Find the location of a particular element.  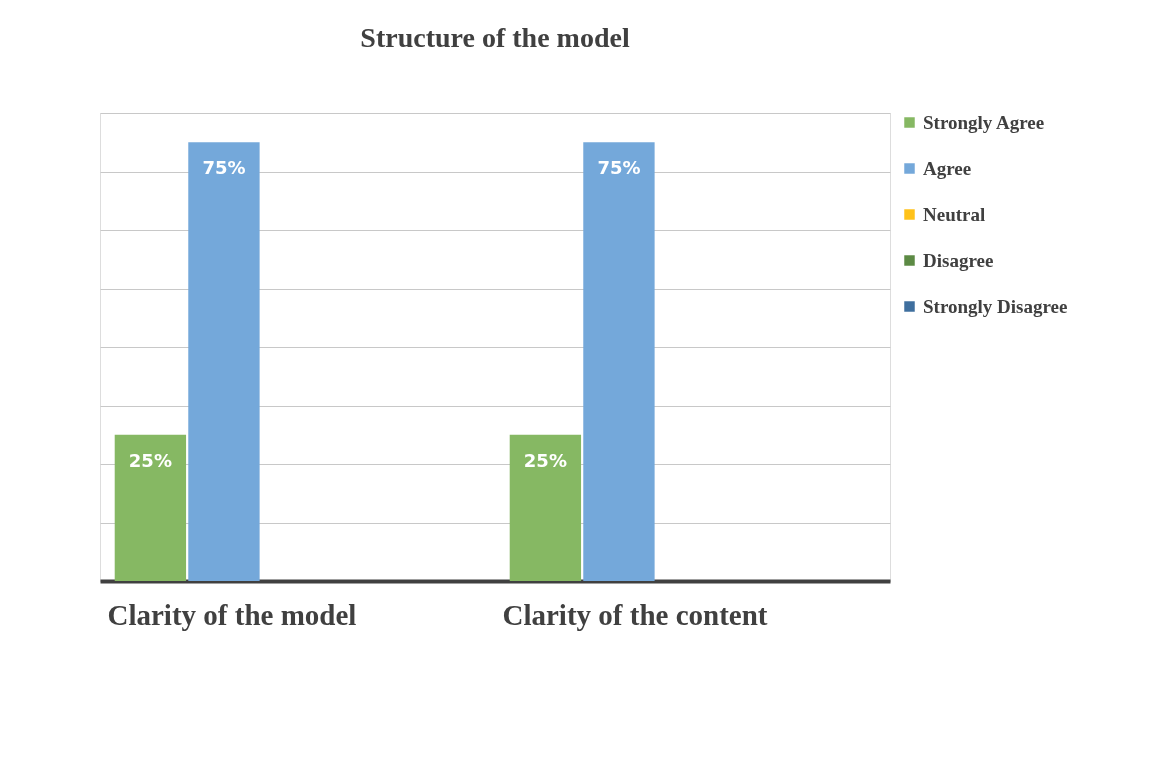

x-tick-label: Clarity of the content is located at coordinates (635, 614).